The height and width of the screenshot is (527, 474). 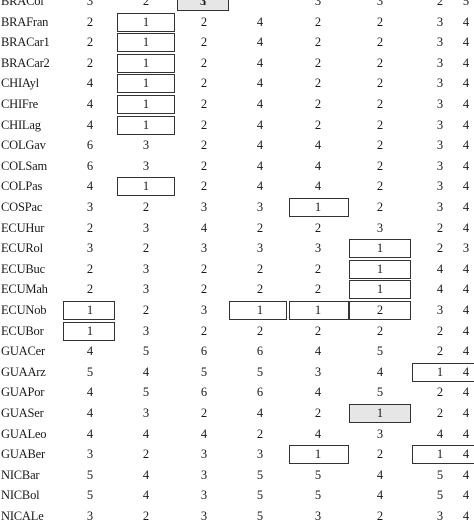 I want to click on row-label: GUACer, so click(x=23, y=351).